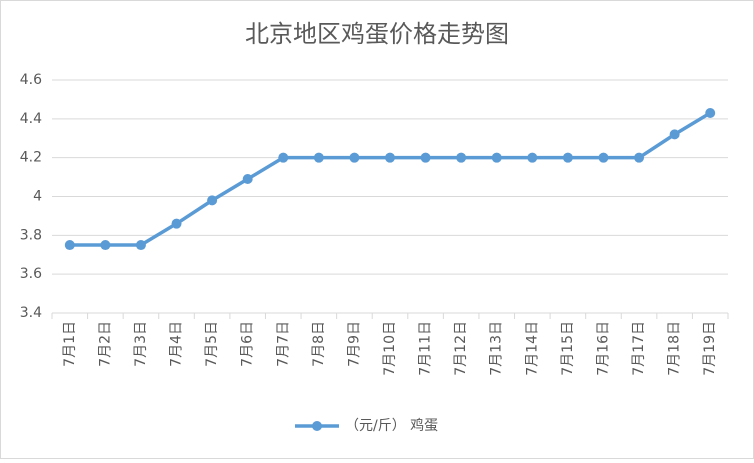 Image resolution: width=754 pixels, height=463 pixels. What do you see at coordinates (568, 348) in the screenshot?
I see `x-tick-label: 7月15日` at bounding box center [568, 348].